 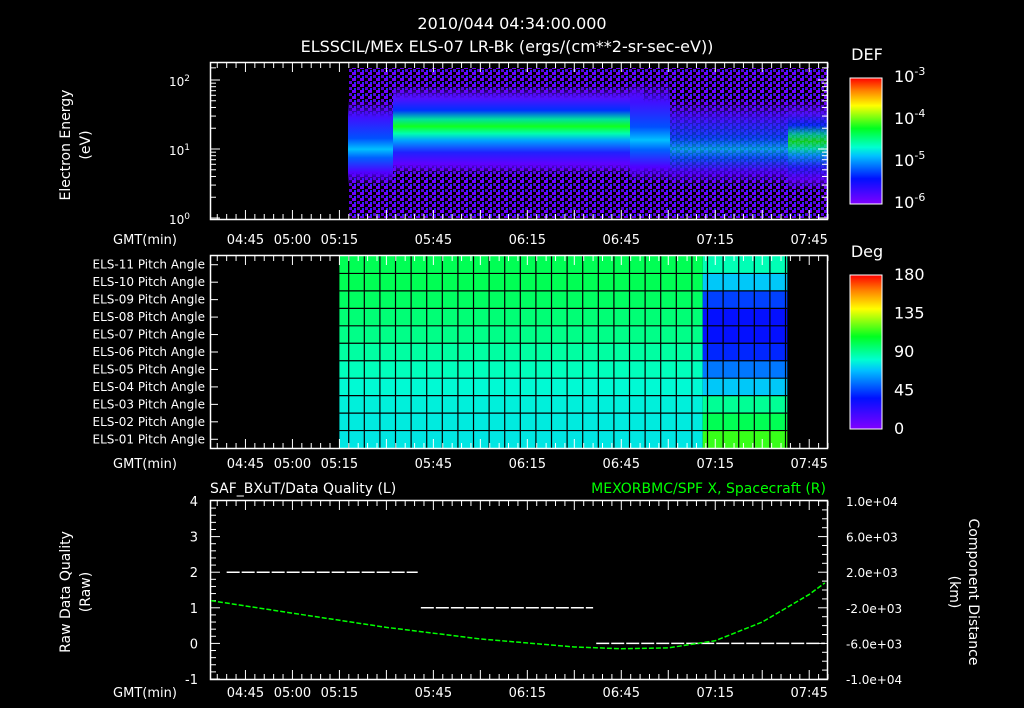 What do you see at coordinates (909, 117) in the screenshot?
I see `def-tick-1e-4: 10⁻⁴` at bounding box center [909, 117].